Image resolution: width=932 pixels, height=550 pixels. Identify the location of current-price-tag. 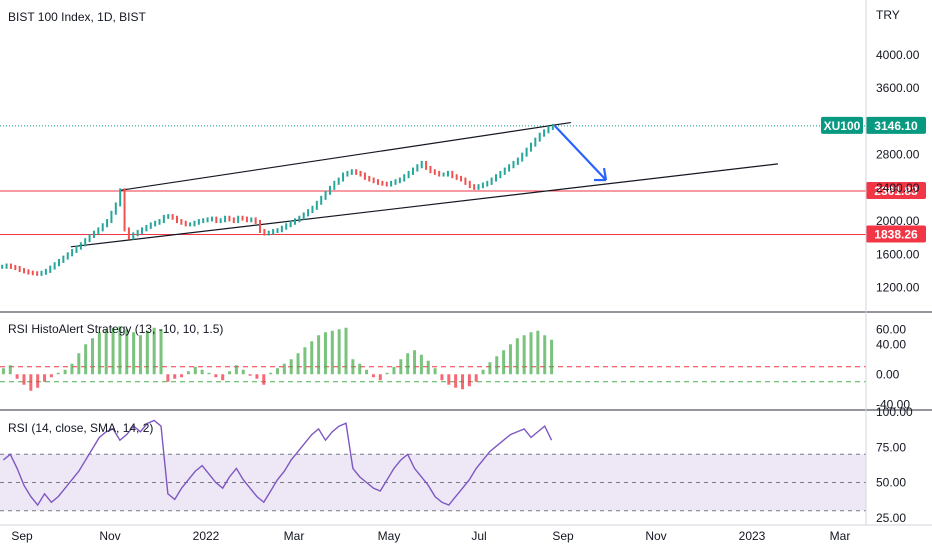
(896, 125).